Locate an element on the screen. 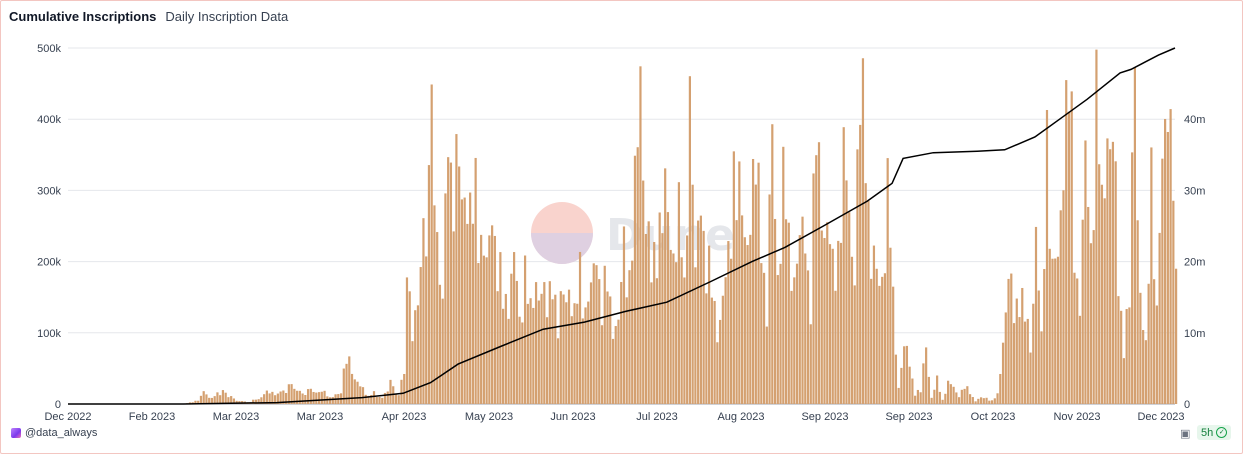 The width and height of the screenshot is (1243, 454). x-tick-label: Jul 2023 is located at coordinates (657, 417).